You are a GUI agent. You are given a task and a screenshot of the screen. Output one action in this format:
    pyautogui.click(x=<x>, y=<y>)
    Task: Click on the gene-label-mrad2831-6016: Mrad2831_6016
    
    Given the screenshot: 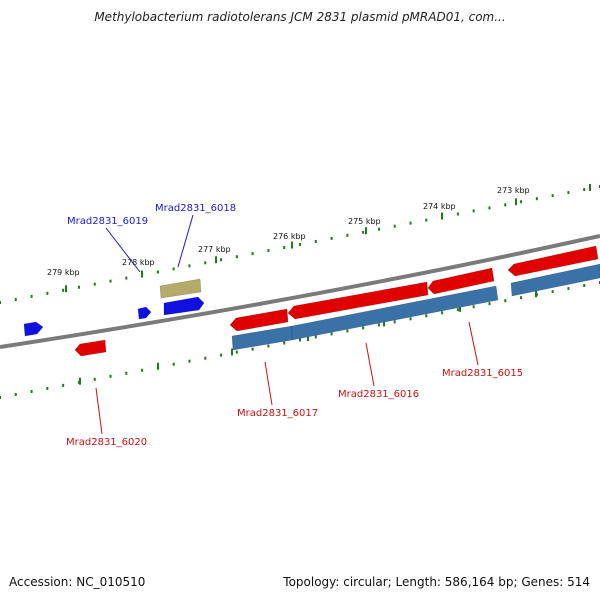 What is the action you would take?
    pyautogui.click(x=378, y=394)
    